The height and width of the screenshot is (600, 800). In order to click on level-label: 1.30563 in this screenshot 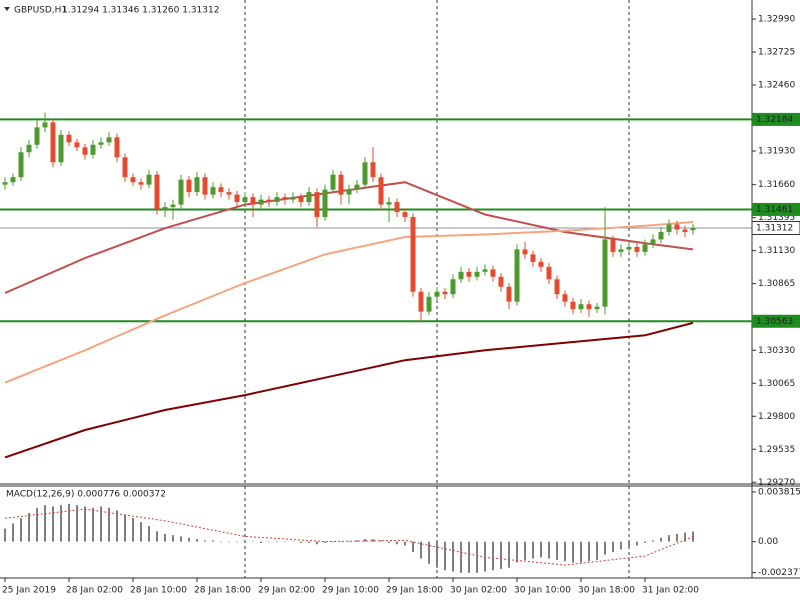, I will do `click(774, 322)`.